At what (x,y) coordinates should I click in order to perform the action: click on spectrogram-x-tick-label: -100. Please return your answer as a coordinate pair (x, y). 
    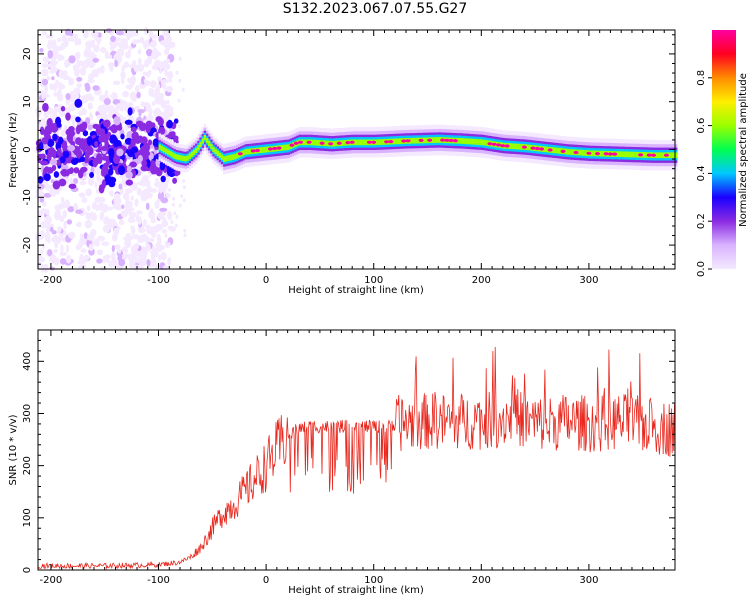
    Looking at the image, I should click on (158, 280).